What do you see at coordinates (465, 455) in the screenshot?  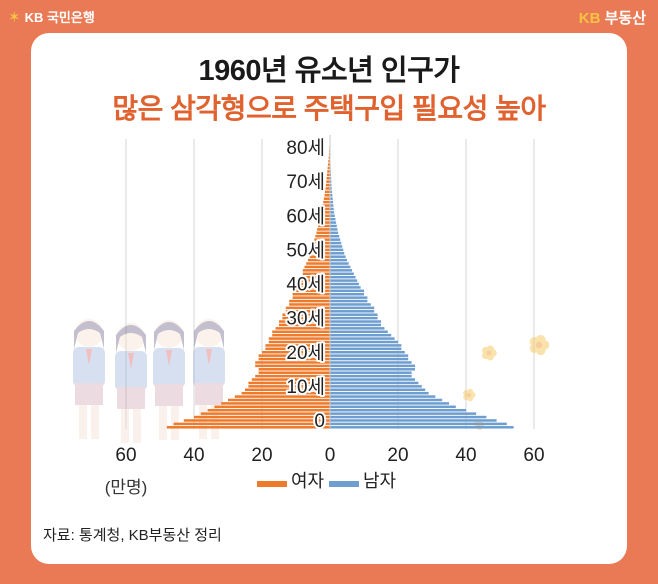 I see `x-tick-label: 40` at bounding box center [465, 455].